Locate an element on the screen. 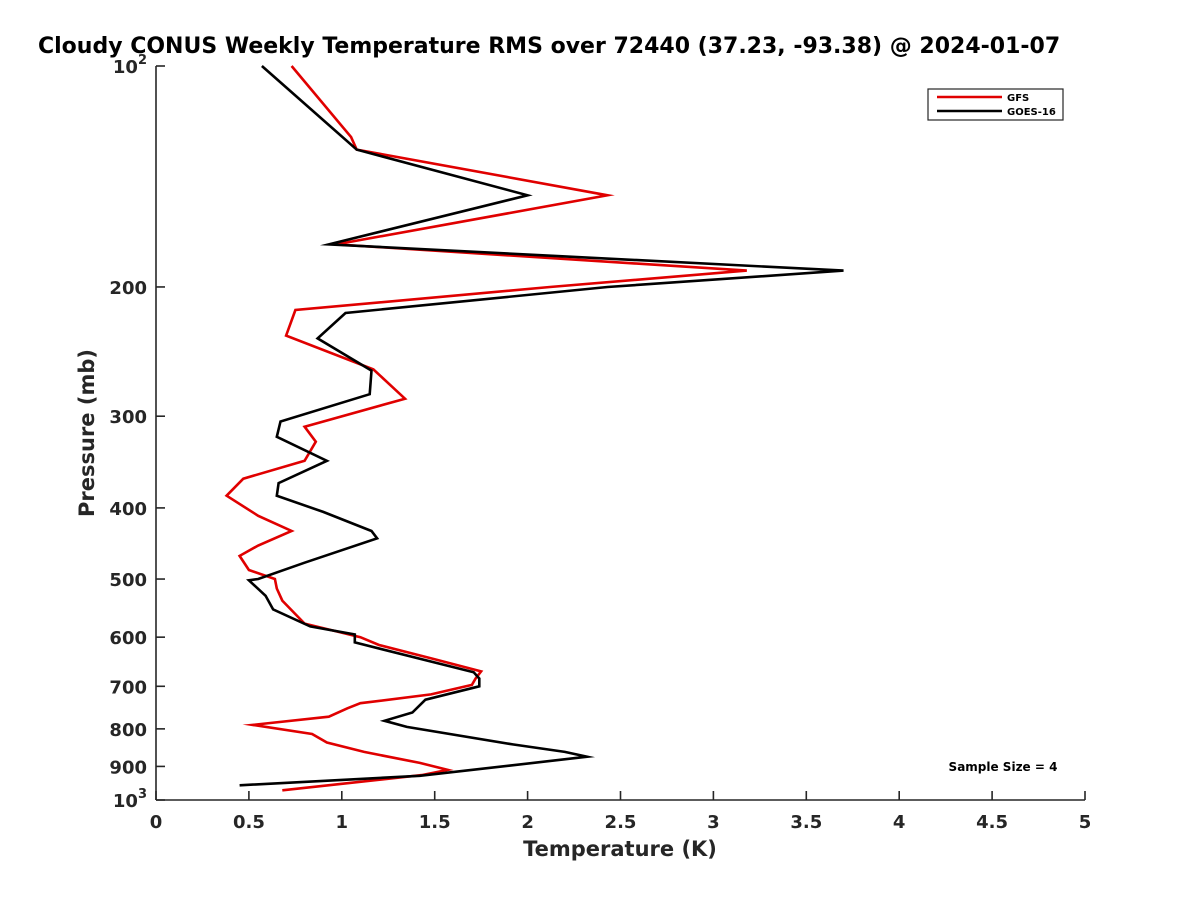 This screenshot has height=900, width=1200. x-axis-label: Temperature (K) is located at coordinates (620, 849).